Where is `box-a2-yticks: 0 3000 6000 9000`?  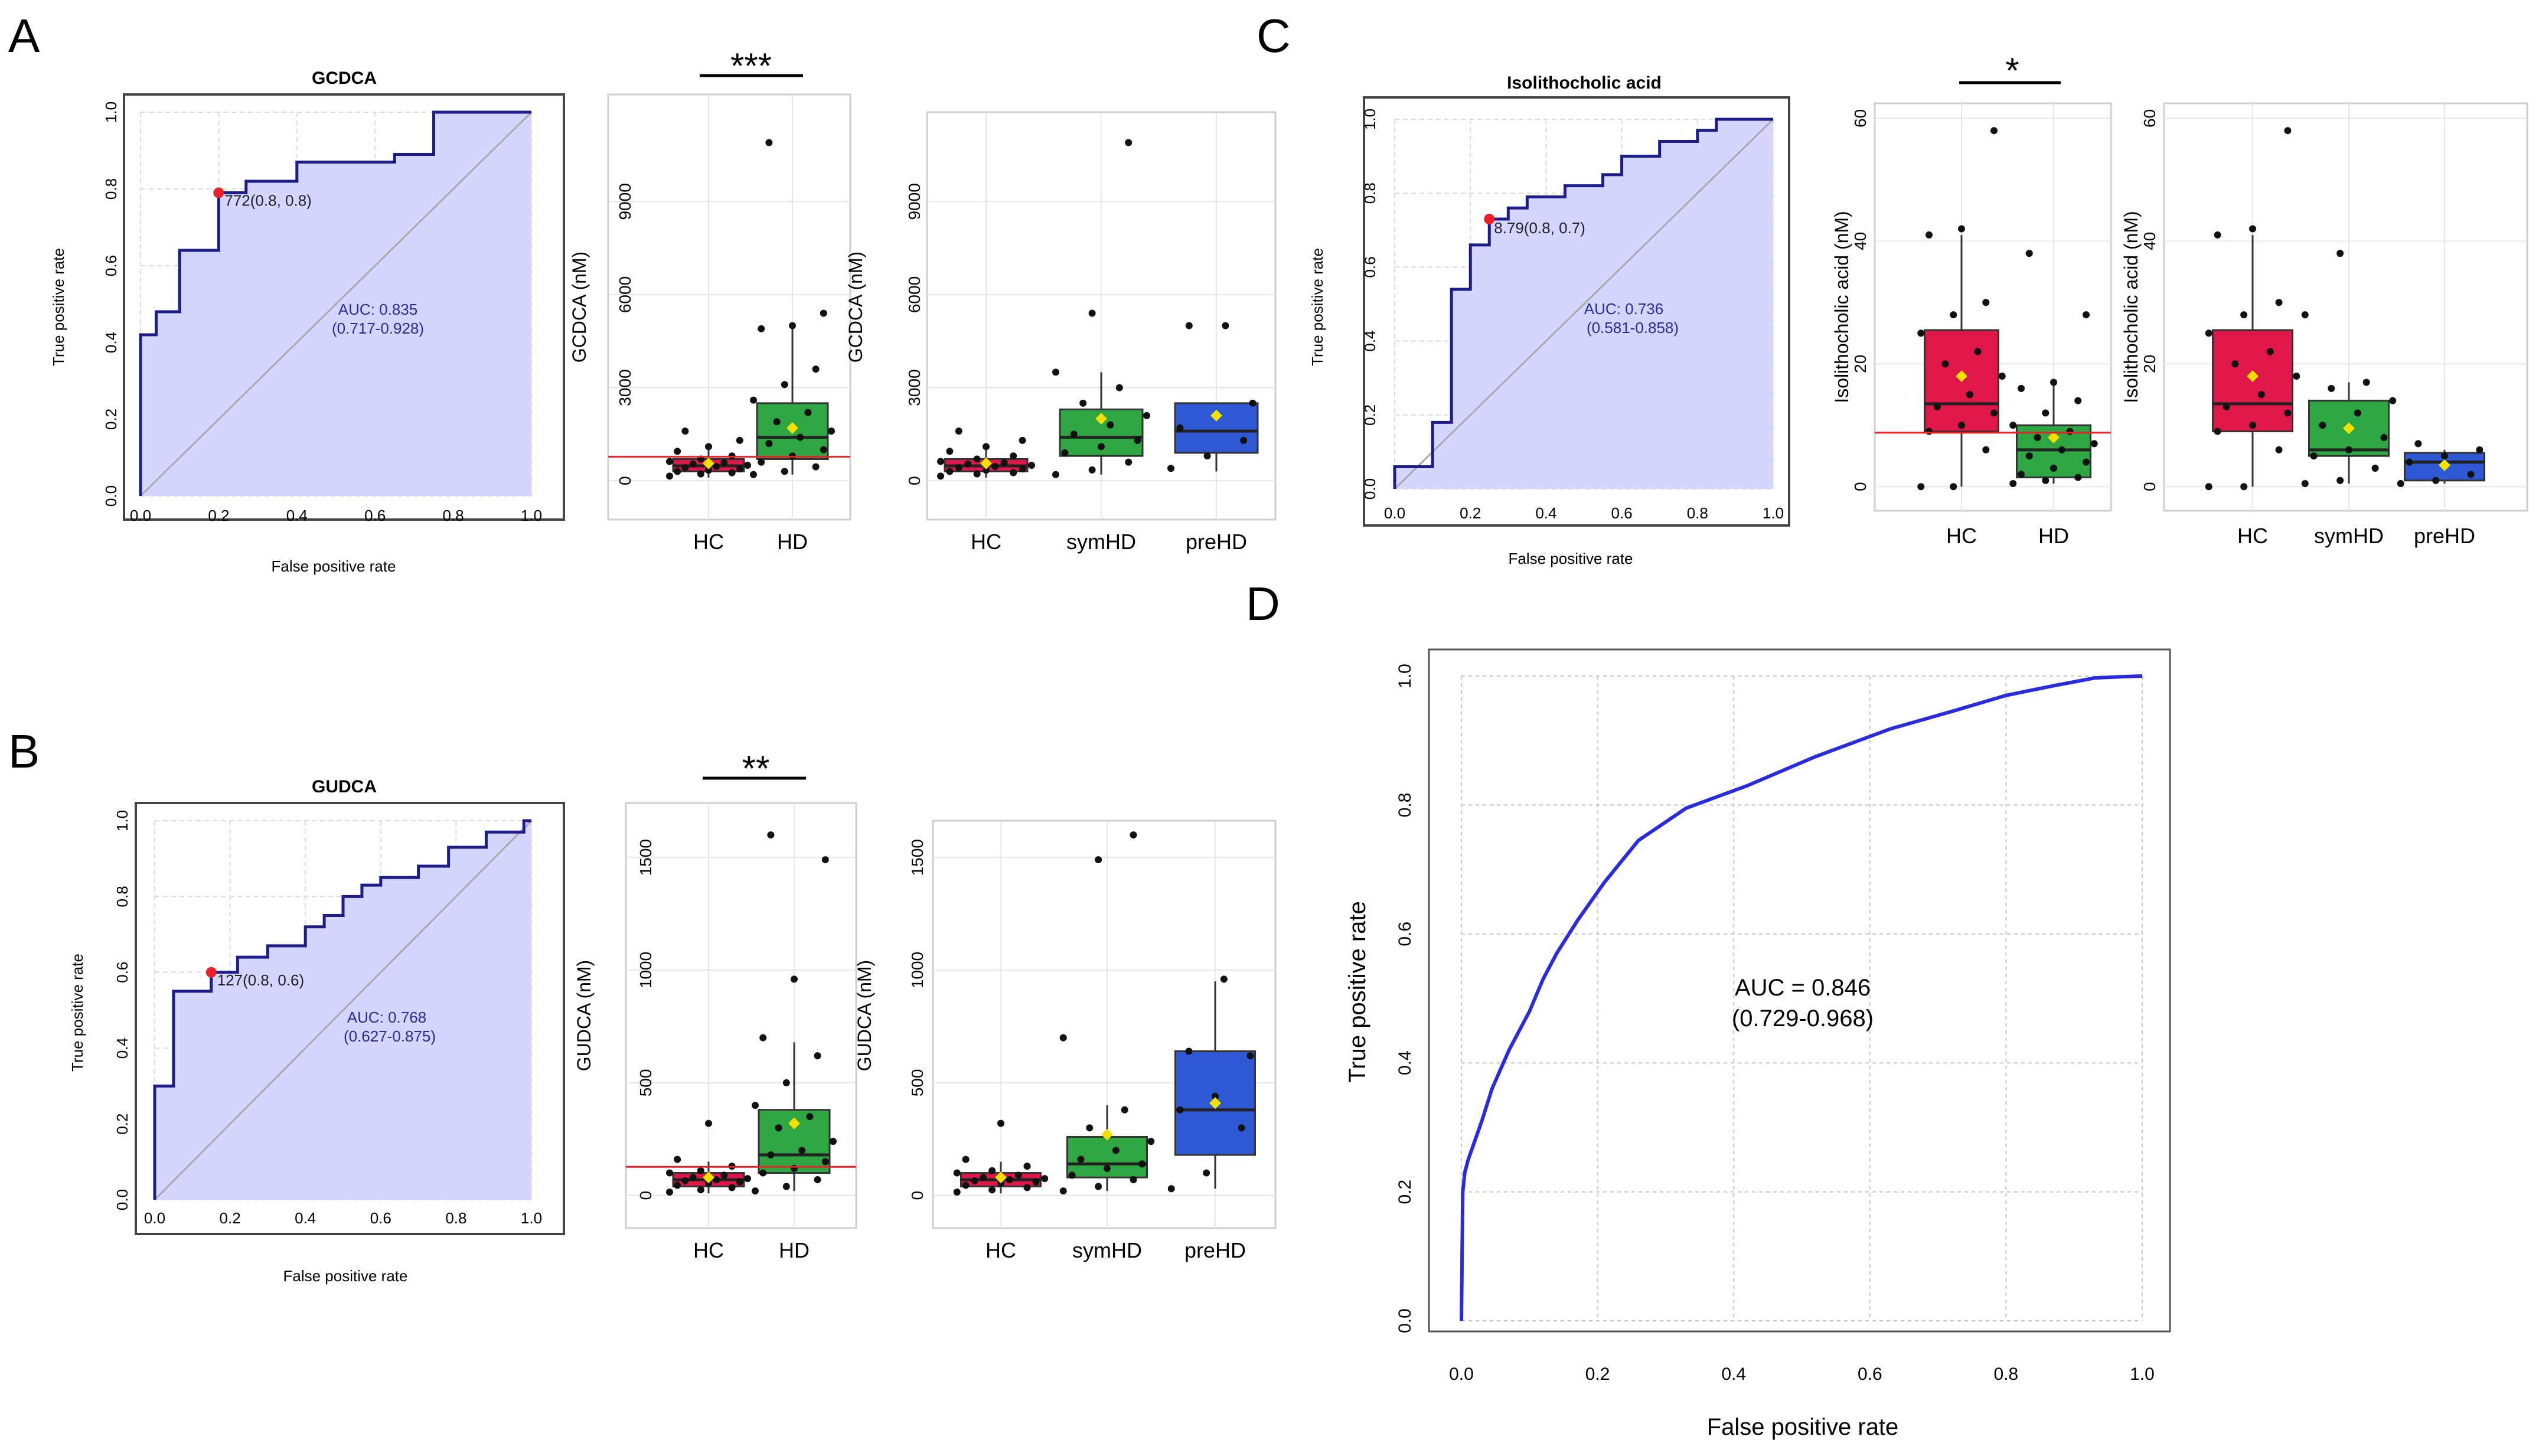
box-a2-yticks: 0 3000 6000 9000 is located at coordinates (625, 334).